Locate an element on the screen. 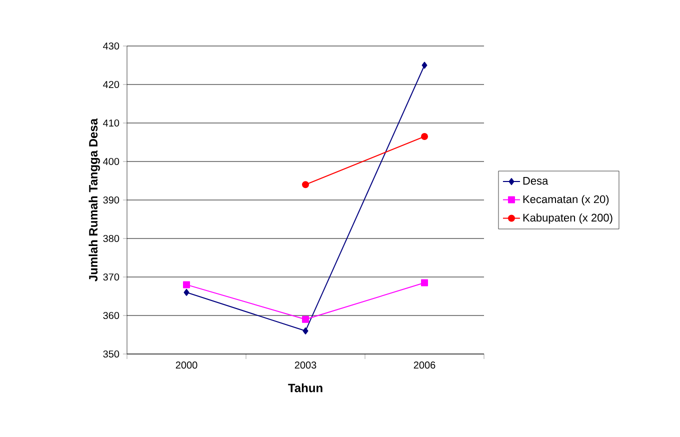 Image resolution: width=680 pixels, height=437 pixels. legend-label: Kabupaten (x 200) is located at coordinates (567, 219).